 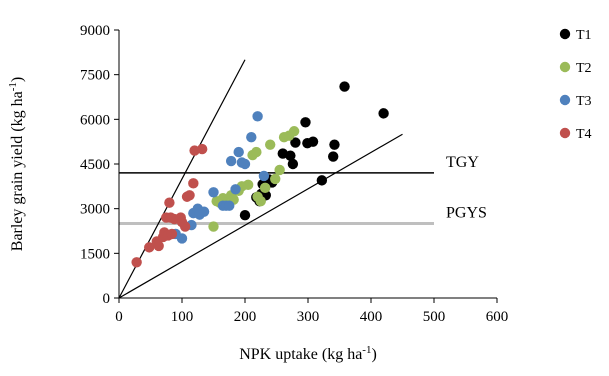 I want to click on legend-label-t4: T4, so click(x=584, y=134).